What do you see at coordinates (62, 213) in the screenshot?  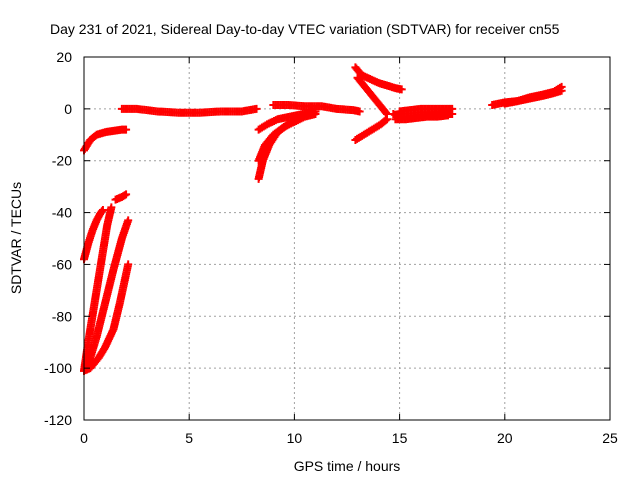 I see `y-tick-label: -40` at bounding box center [62, 213].